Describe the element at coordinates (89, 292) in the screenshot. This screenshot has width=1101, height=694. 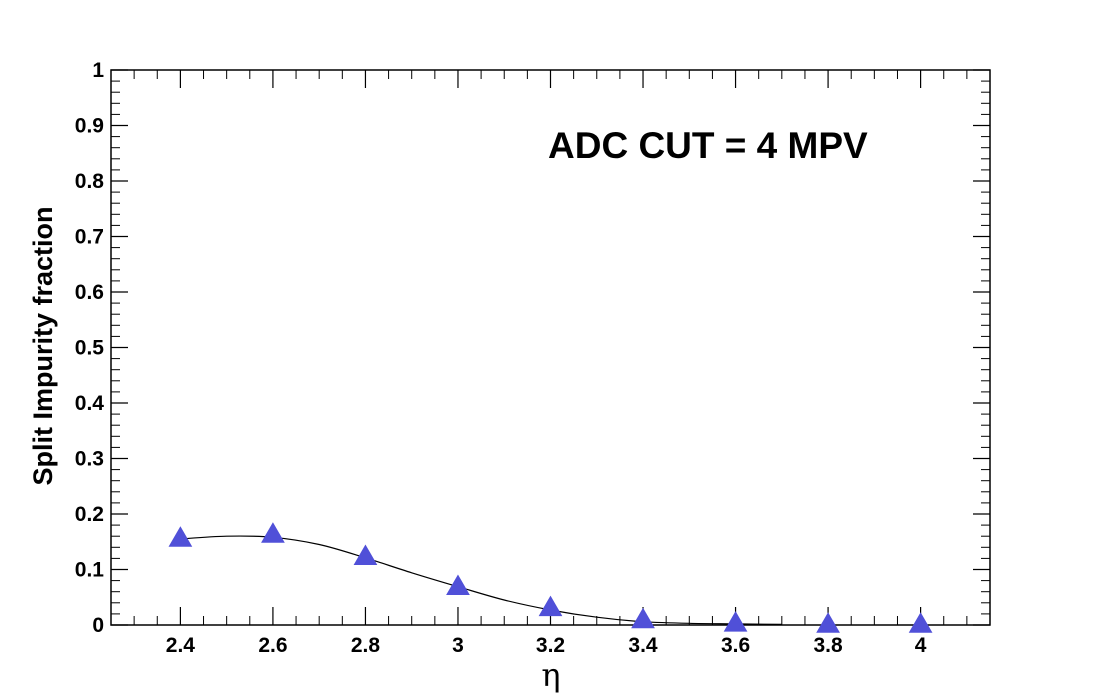
I see `y-tick-label: 0.6` at that location.